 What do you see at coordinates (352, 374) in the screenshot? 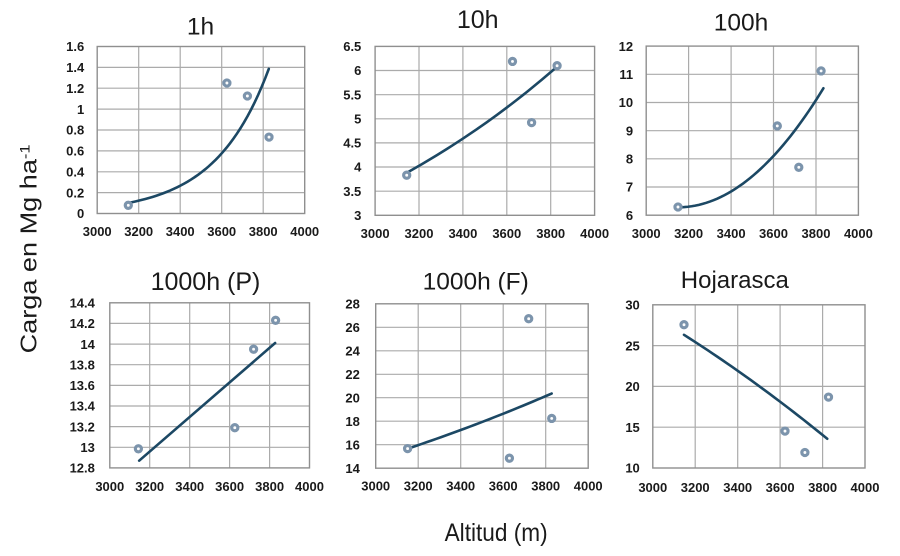
I see `svg-text: 22` at bounding box center [352, 374].